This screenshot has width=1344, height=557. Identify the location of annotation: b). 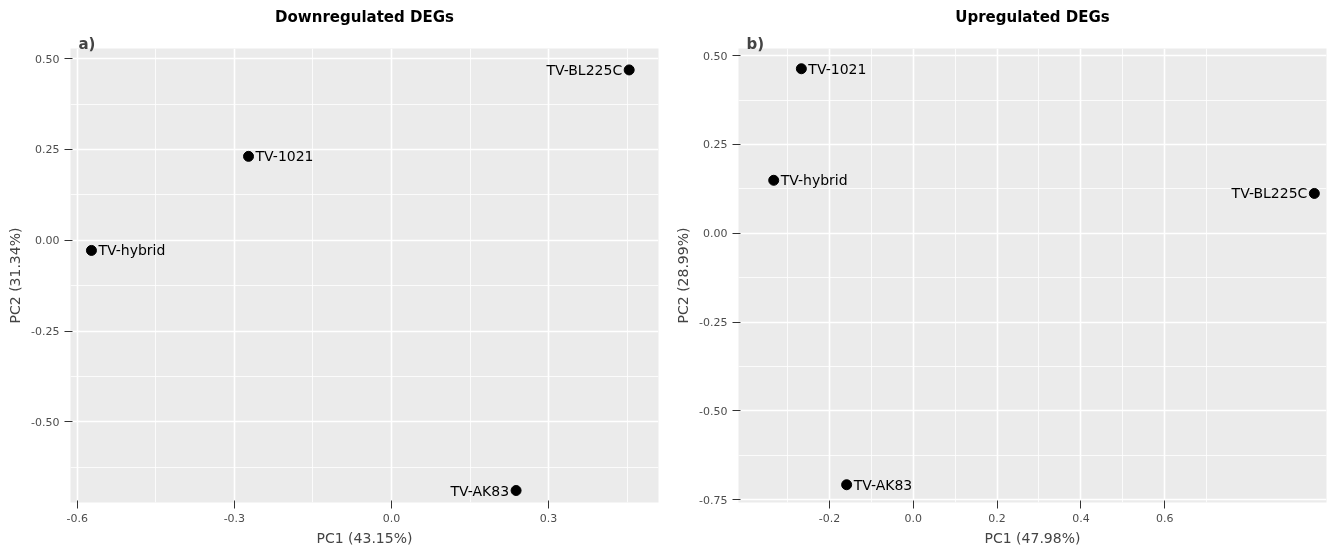
(755, 43).